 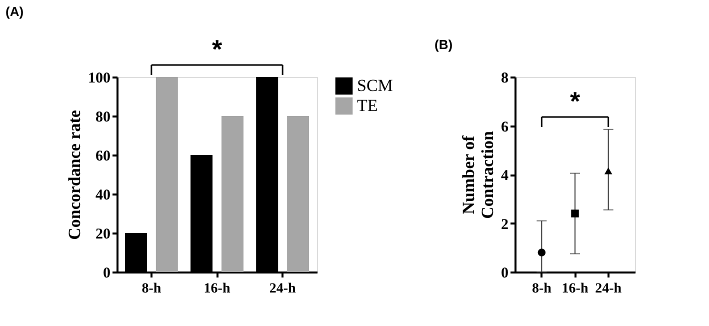 What do you see at coordinates (505, 127) in the screenshot?
I see `y-tick-label: 6` at bounding box center [505, 127].